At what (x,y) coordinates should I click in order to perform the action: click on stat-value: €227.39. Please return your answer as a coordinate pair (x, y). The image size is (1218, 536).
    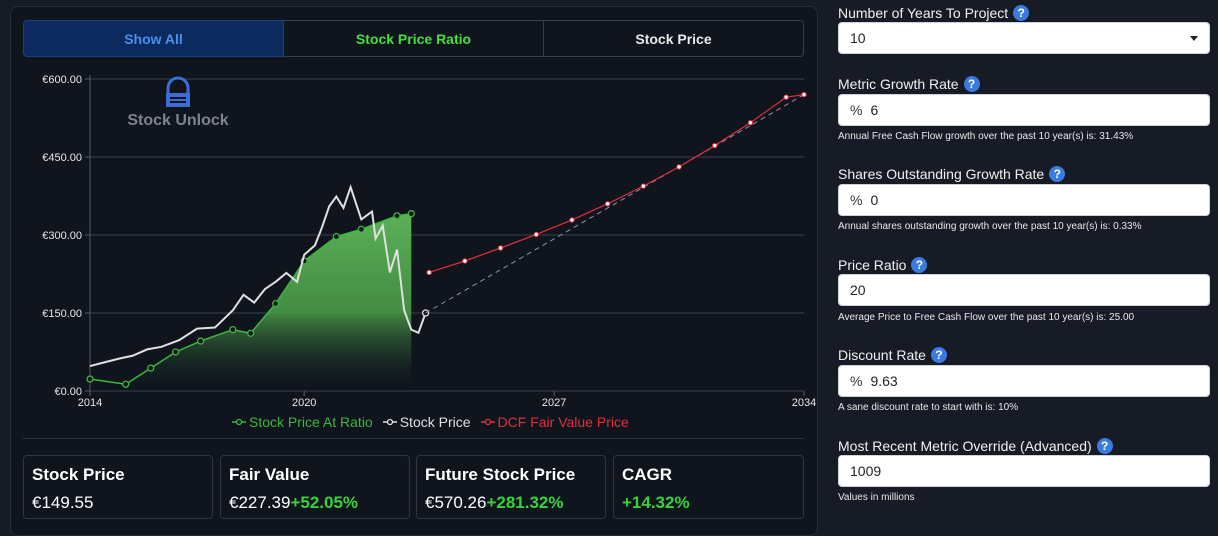
    Looking at the image, I should click on (260, 502).